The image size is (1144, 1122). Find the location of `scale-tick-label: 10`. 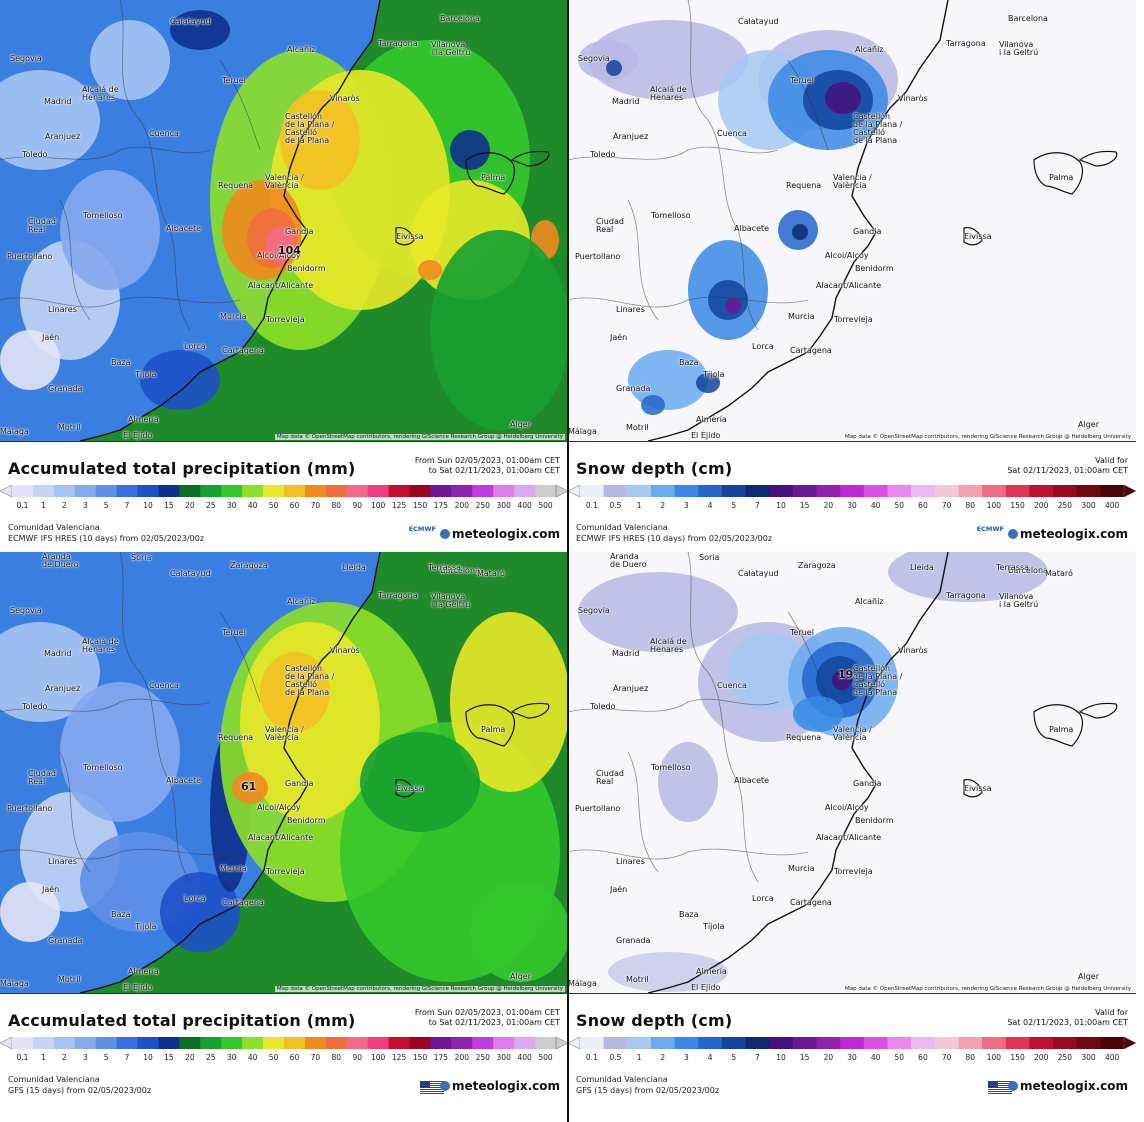

scale-tick-label: 10 is located at coordinates (148, 1057).